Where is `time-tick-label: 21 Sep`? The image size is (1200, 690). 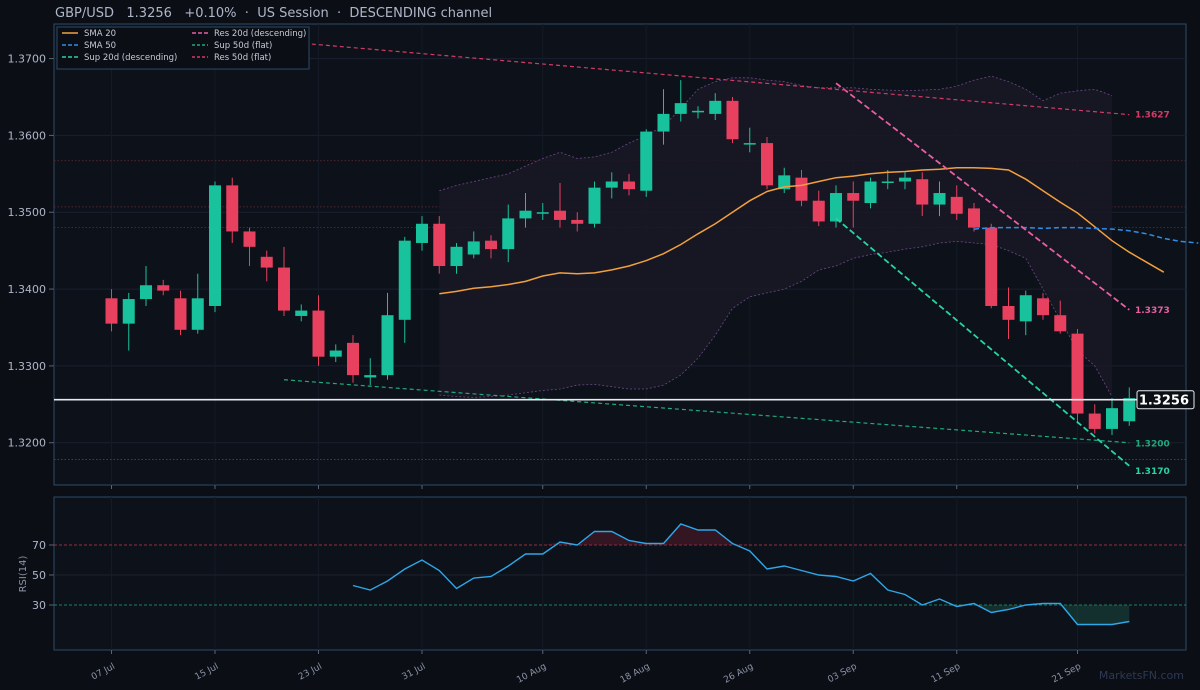 time-tick-label: 21 Sep is located at coordinates (1067, 674).